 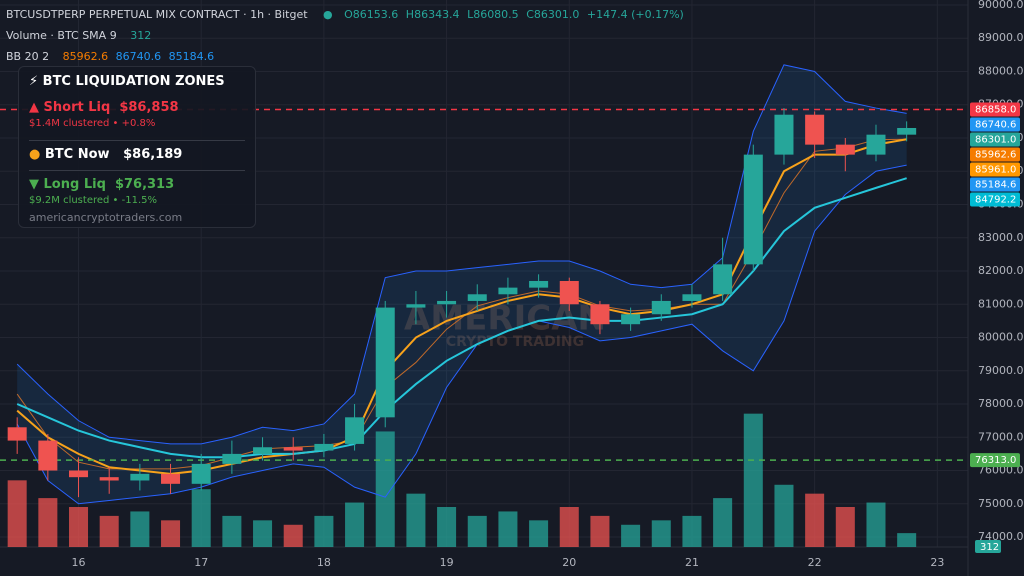 I want to click on x-tick-label: 19, so click(x=447, y=562).